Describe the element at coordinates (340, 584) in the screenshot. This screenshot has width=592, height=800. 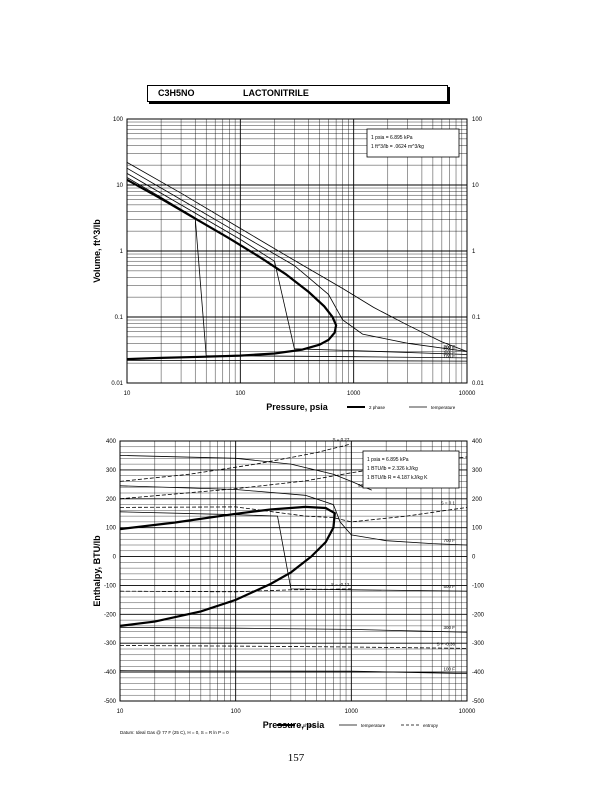
I see `series-label-1-9: S = -0.12` at that location.